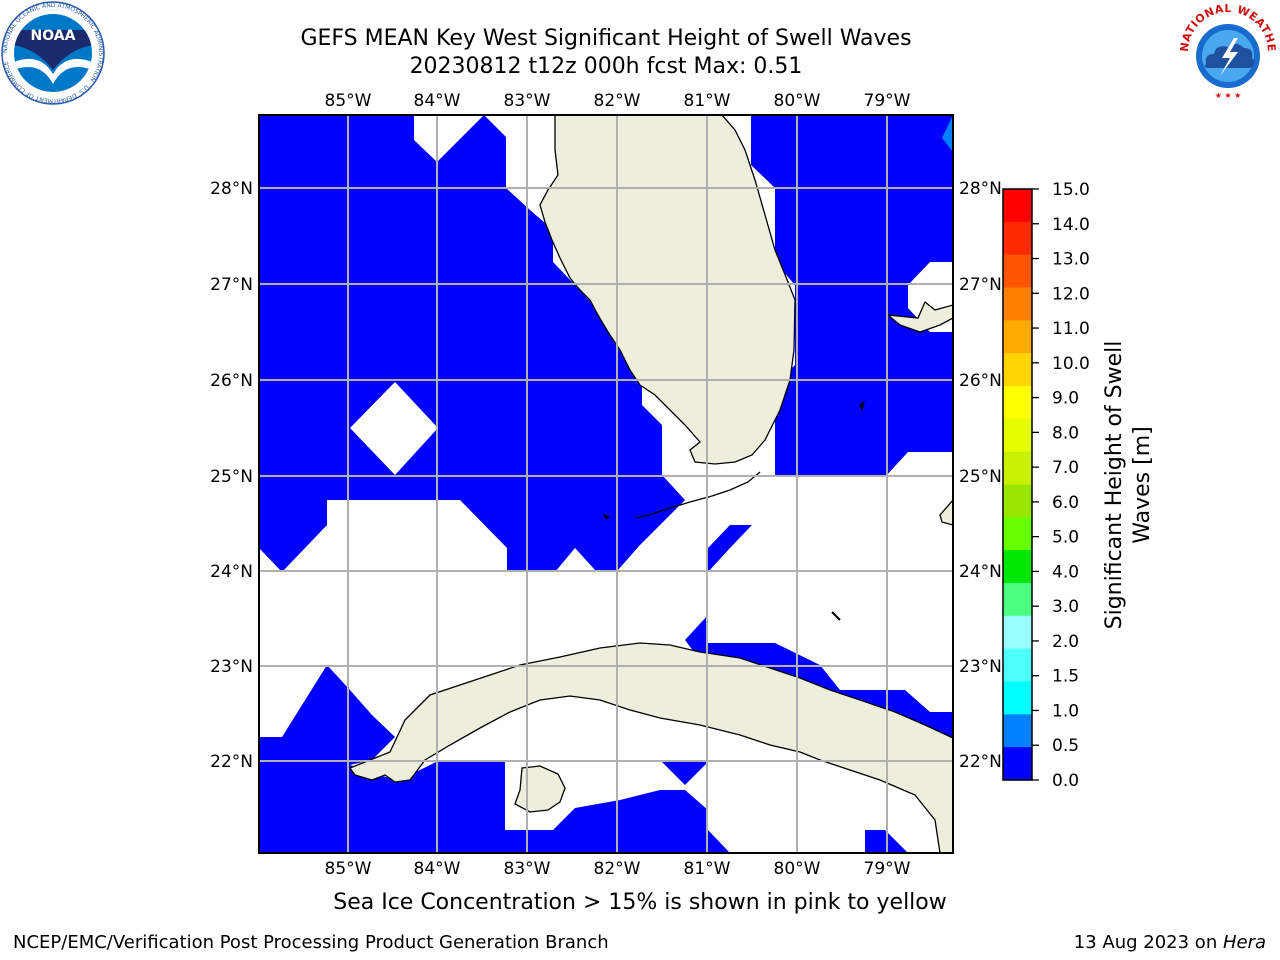  I want to click on swell-field-caribbean, so click(494, 759).